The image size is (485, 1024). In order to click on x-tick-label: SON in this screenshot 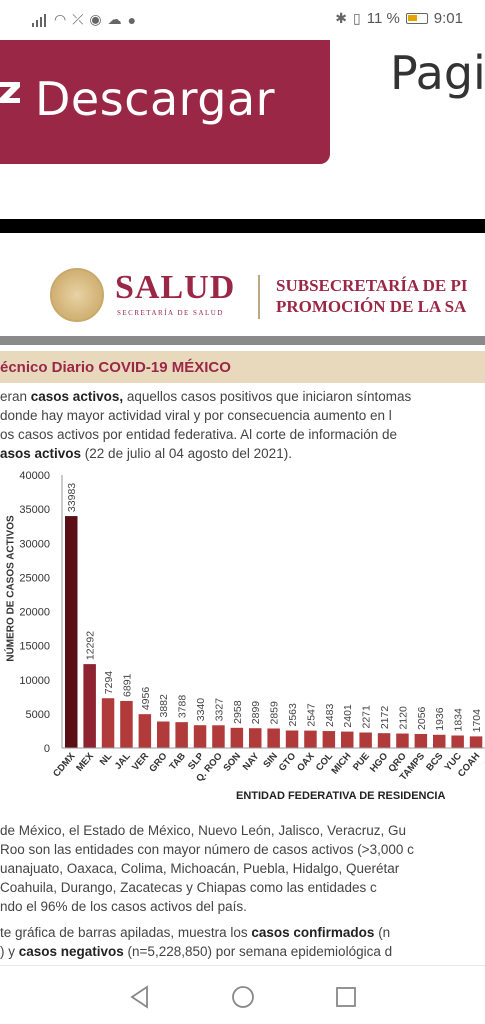, I will do `click(232, 762)`.